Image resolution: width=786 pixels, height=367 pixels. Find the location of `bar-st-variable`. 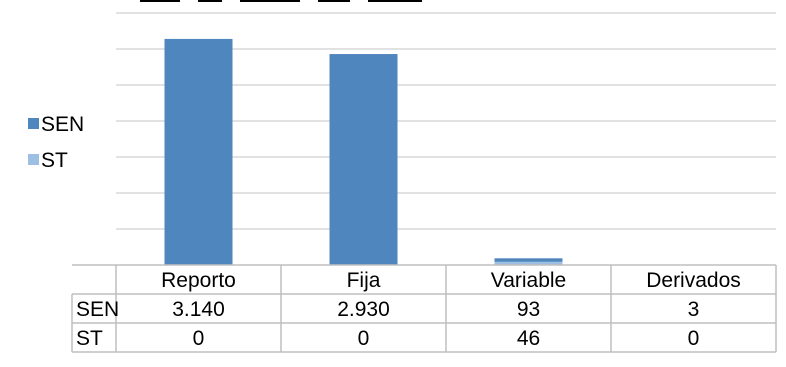

bar-st-variable is located at coordinates (528, 263).